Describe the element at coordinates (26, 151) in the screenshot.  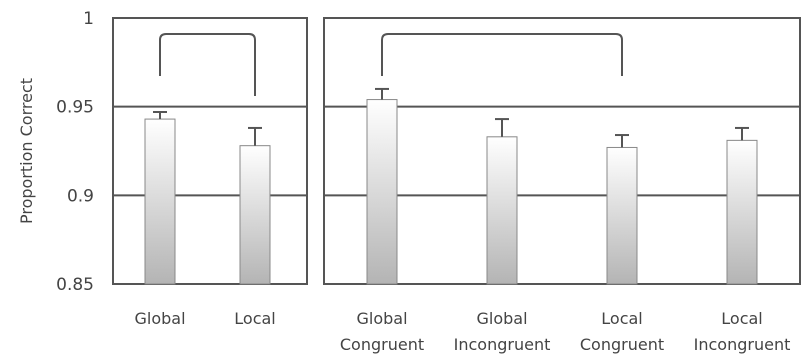
I see `y-axis-label: Proportion Correct` at that location.